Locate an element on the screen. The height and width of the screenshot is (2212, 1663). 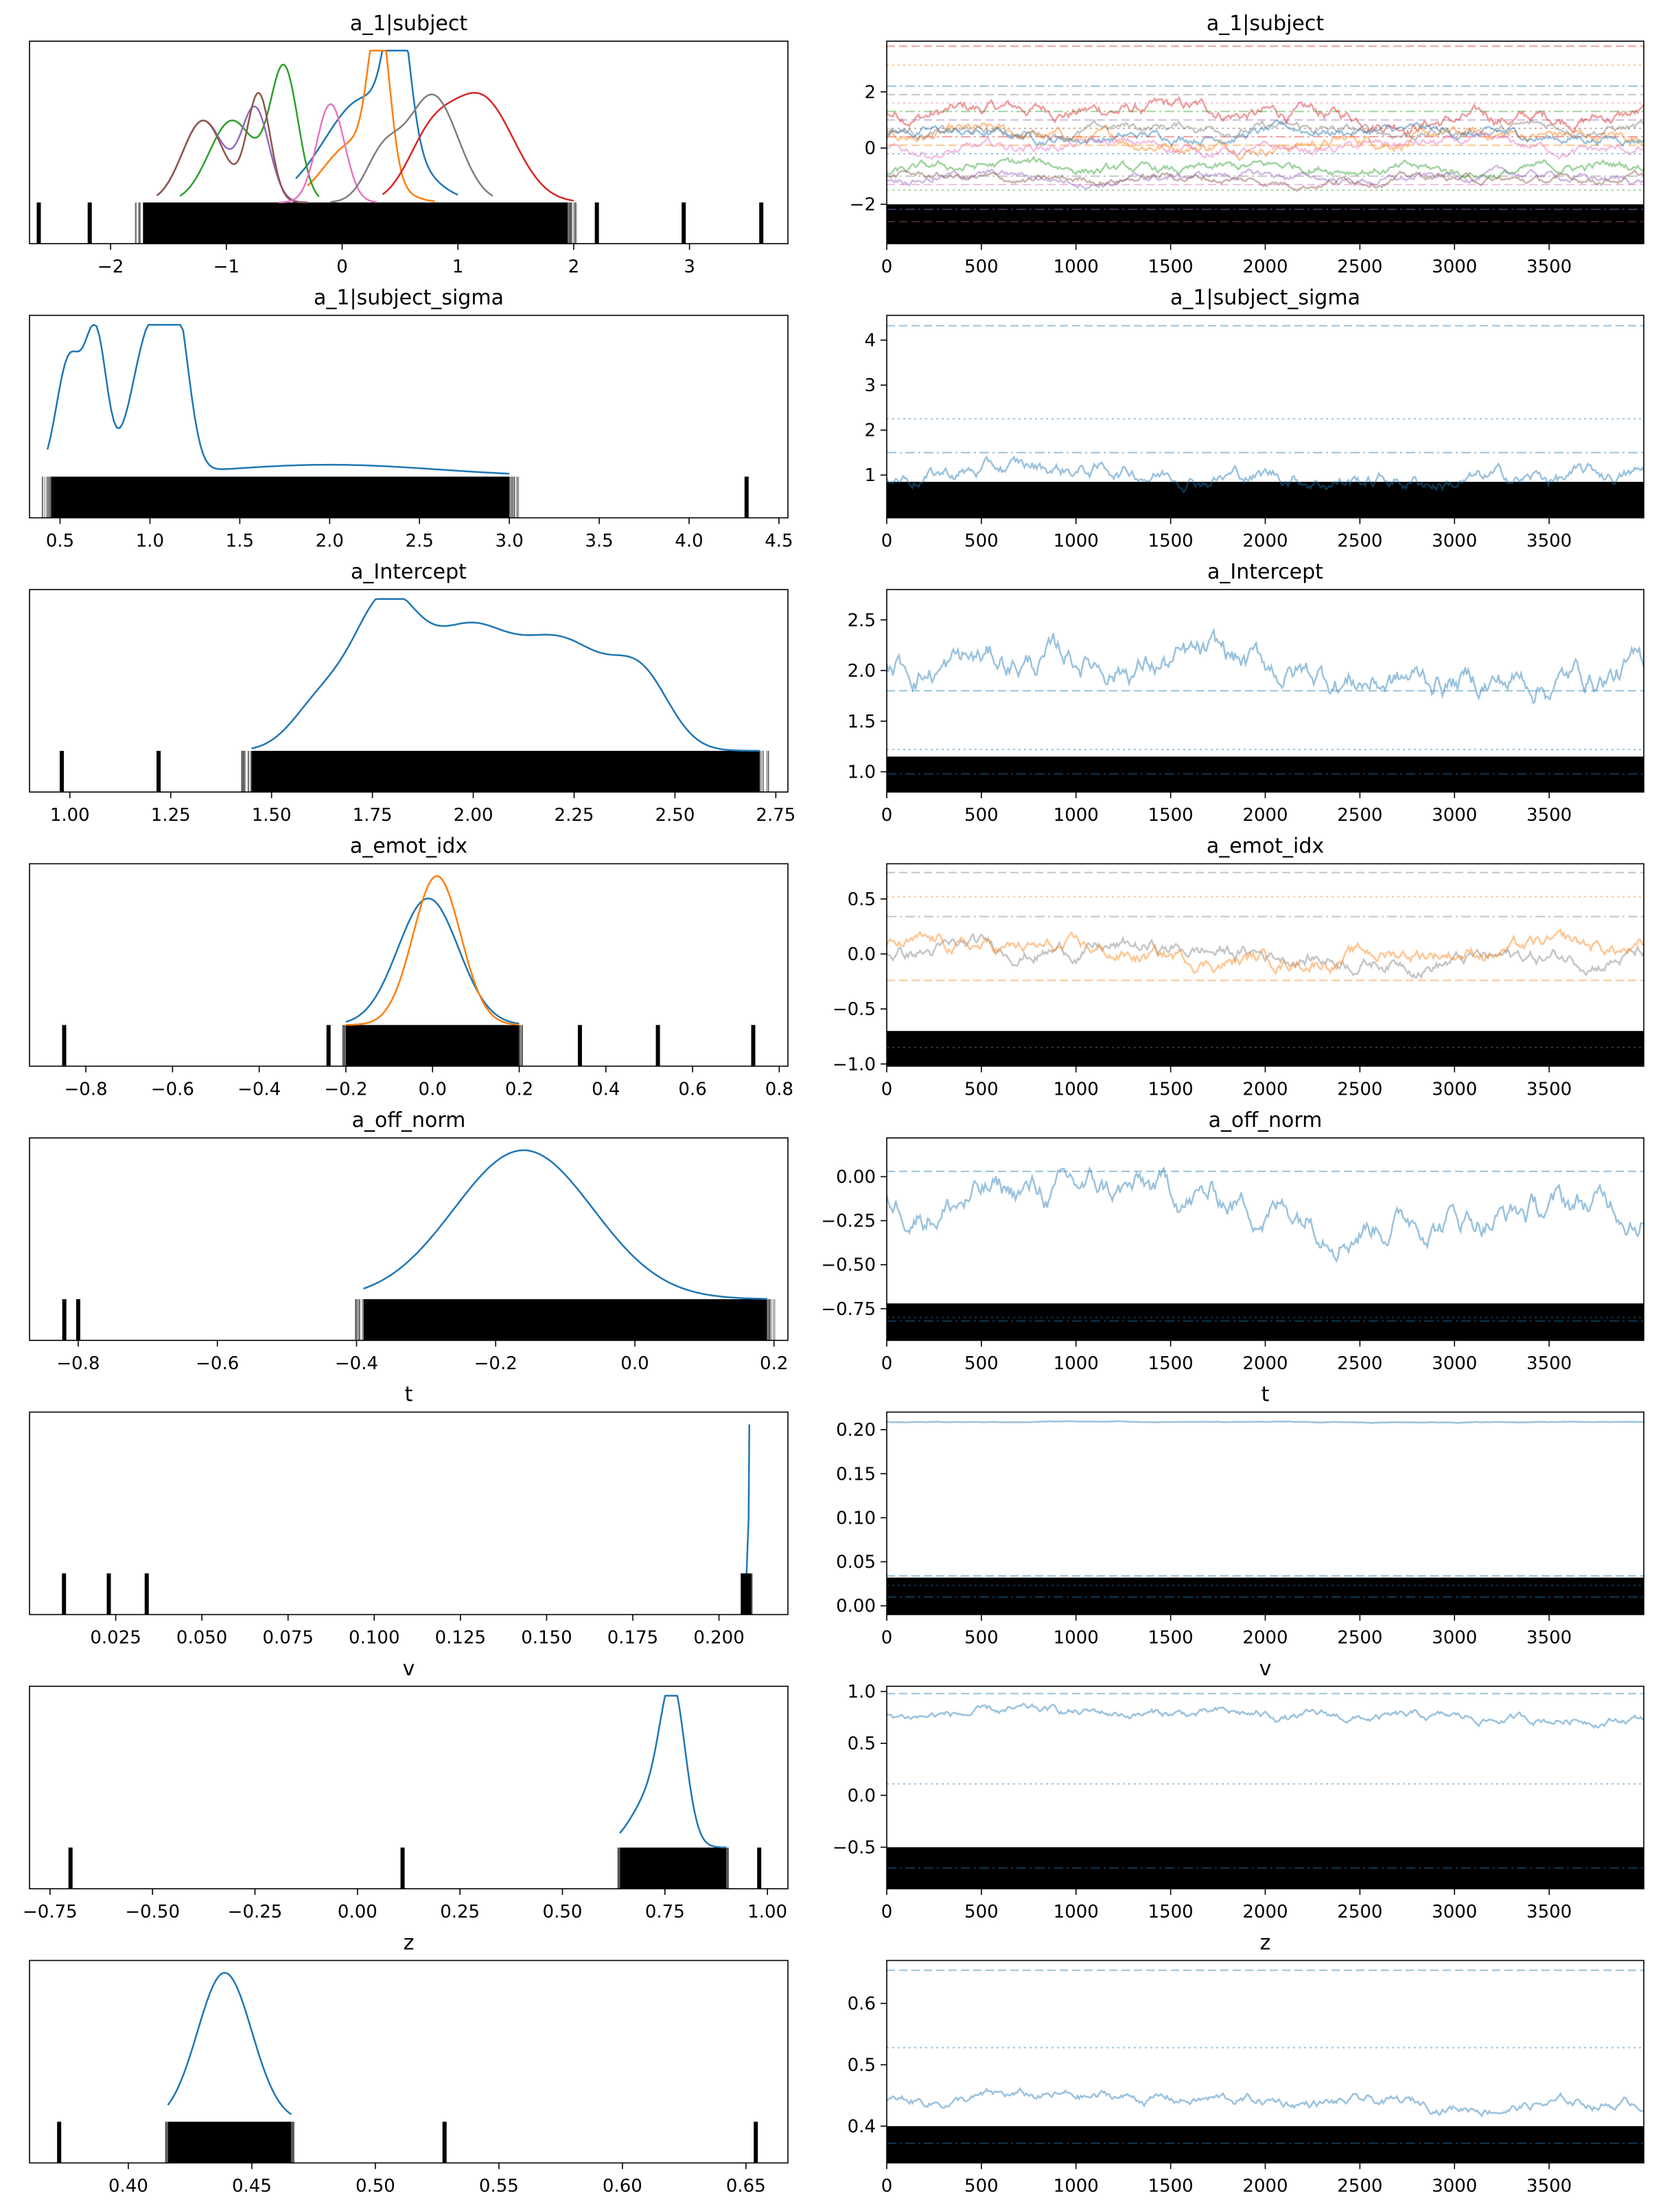
panel-title: v is located at coordinates (1266, 1669).